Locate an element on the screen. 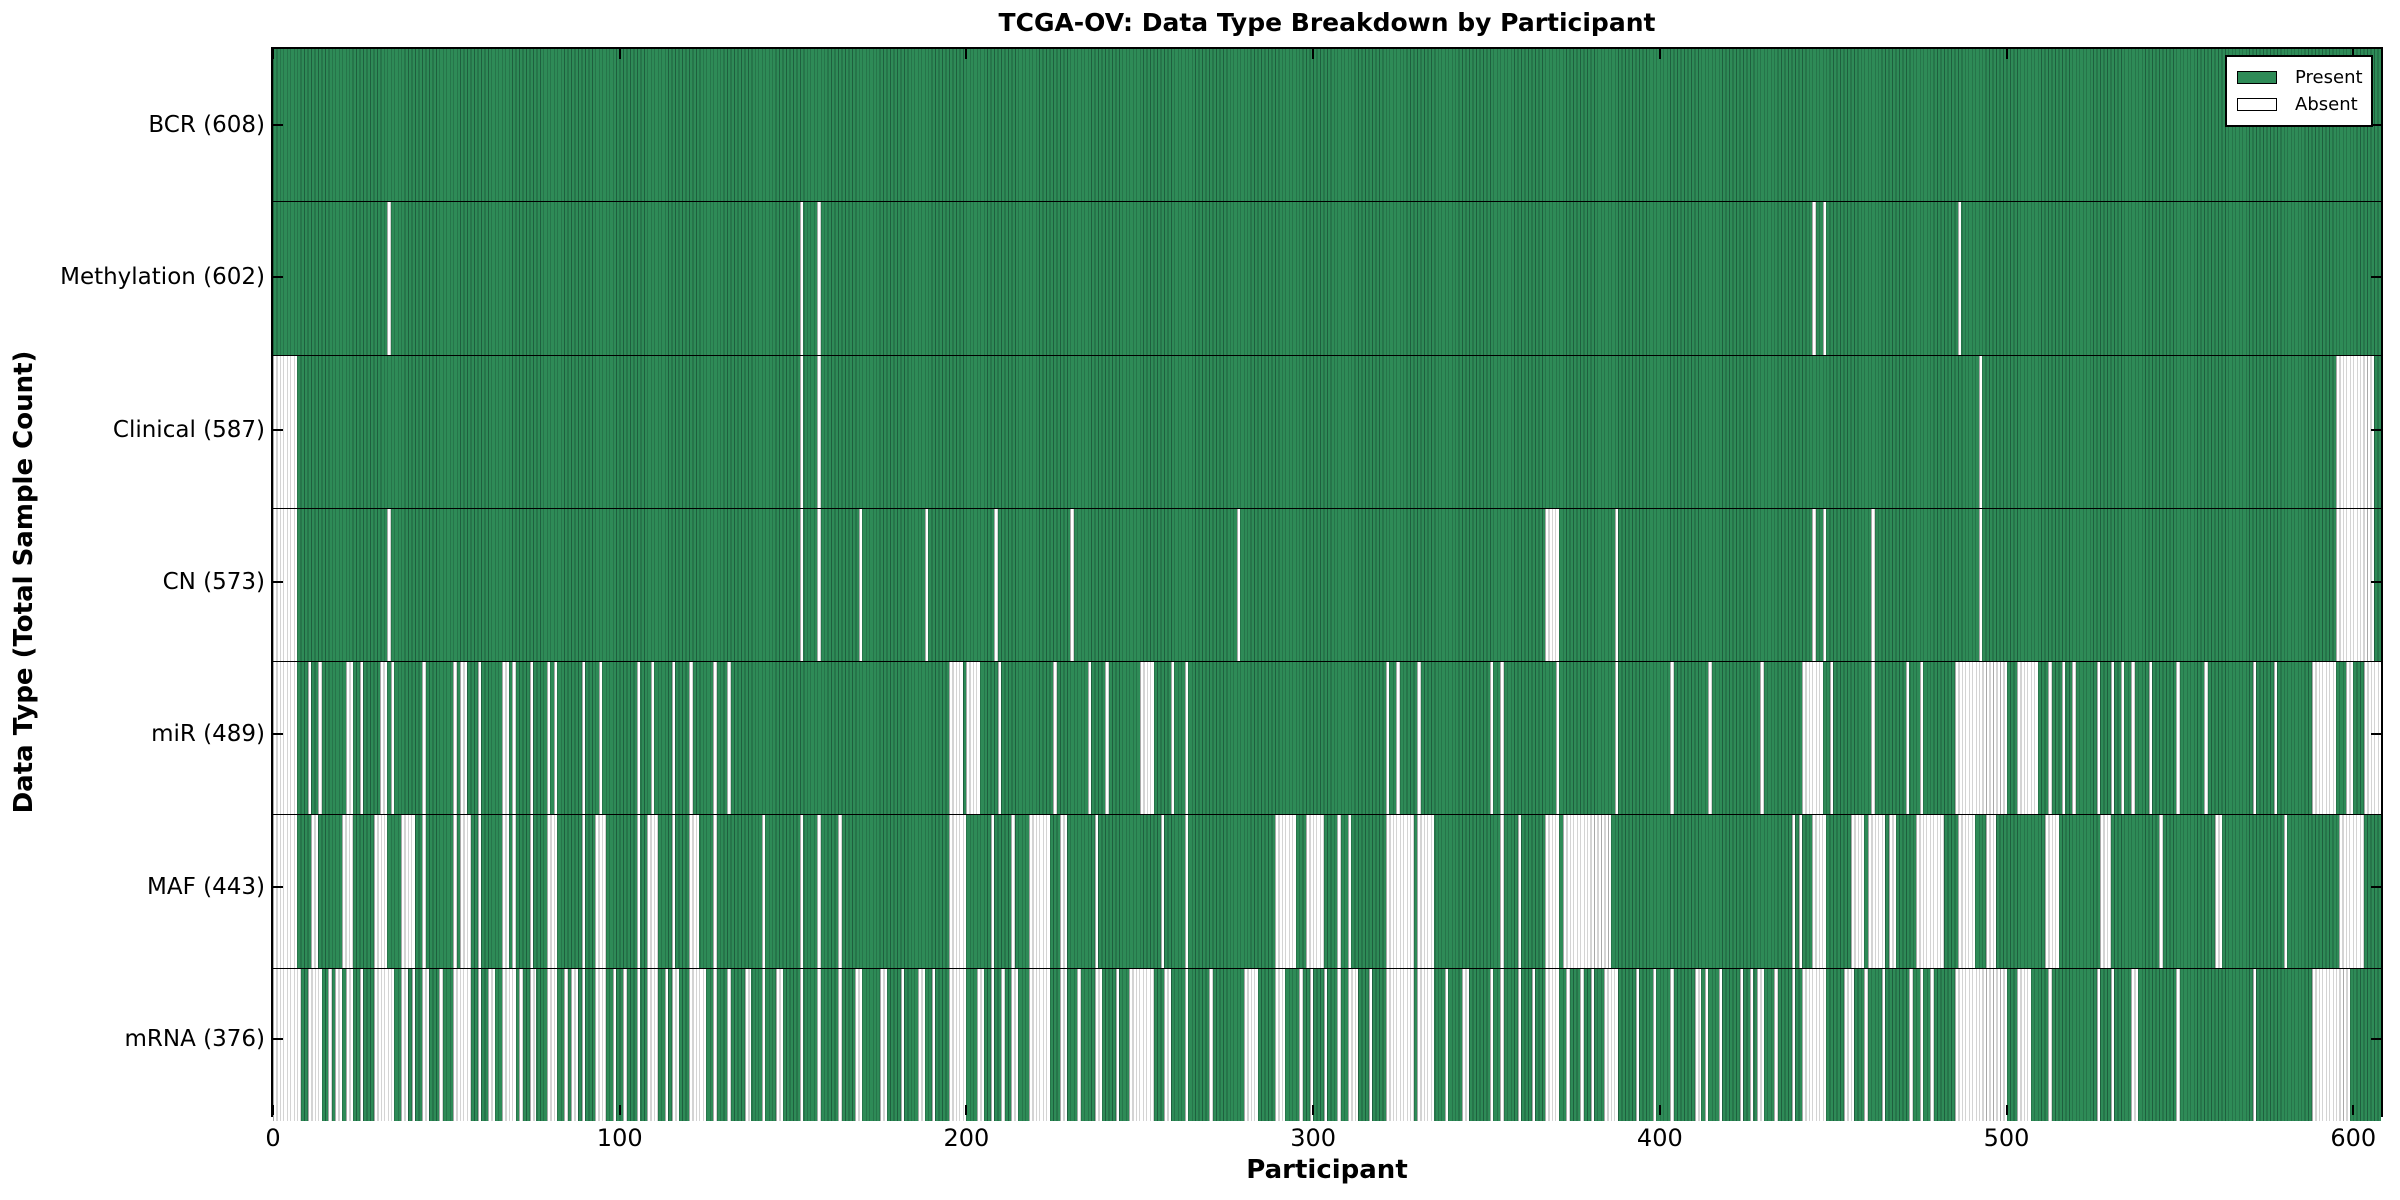 The image size is (2400, 1200). row-miR is located at coordinates (1327, 738).